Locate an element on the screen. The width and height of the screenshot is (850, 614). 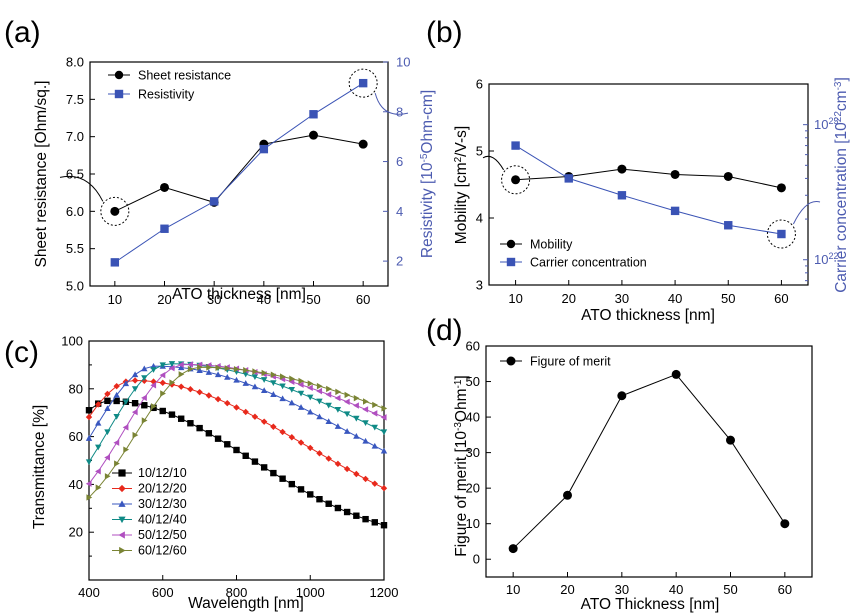
panel-b-arrow is located at coordinates (493, 163).